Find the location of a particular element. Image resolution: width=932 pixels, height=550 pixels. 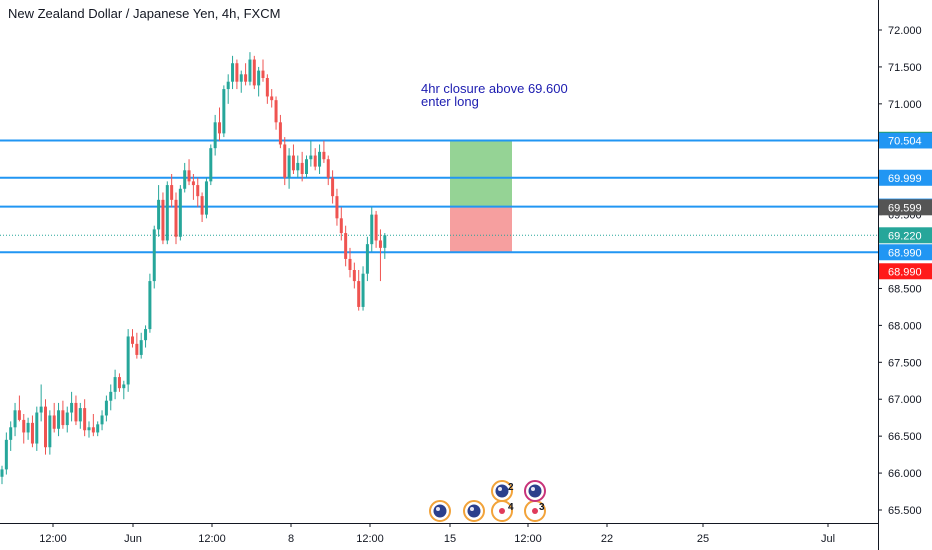

stop-price-tag-bg is located at coordinates (905, 271).